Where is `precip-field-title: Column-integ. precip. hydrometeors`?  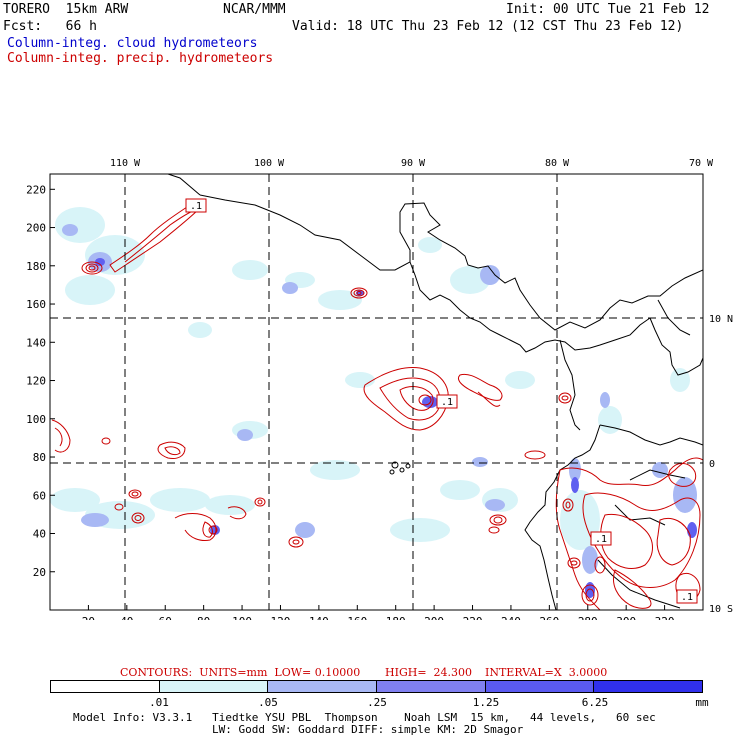 precip-field-title: Column-integ. precip. hydrometeors is located at coordinates (140, 58).